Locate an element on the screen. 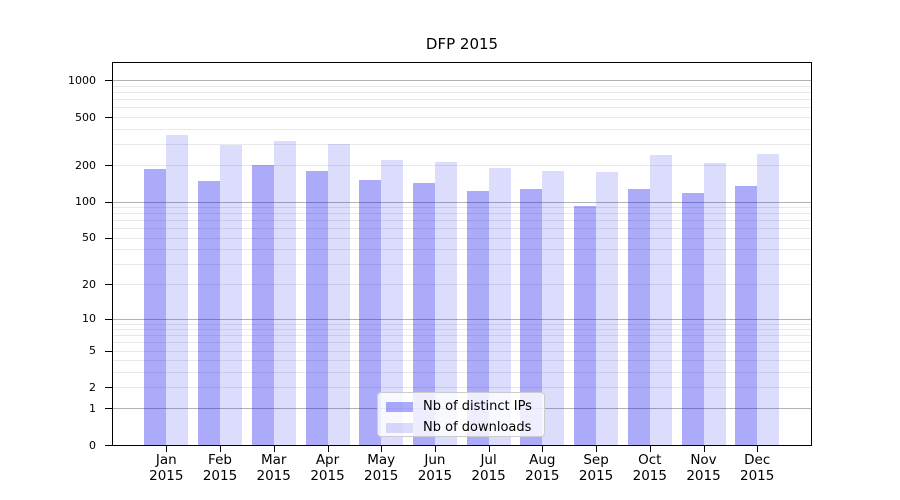  bar-distinct-ips-nov is located at coordinates (692, 319).